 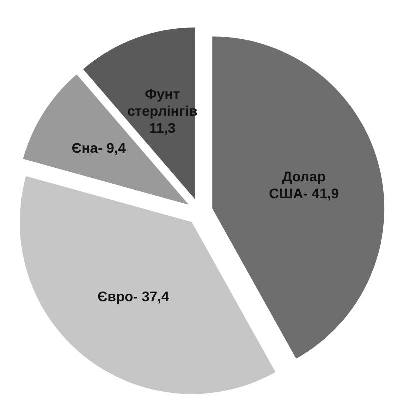 I want to click on slice-label: Євро- 37,4, so click(x=134, y=296).